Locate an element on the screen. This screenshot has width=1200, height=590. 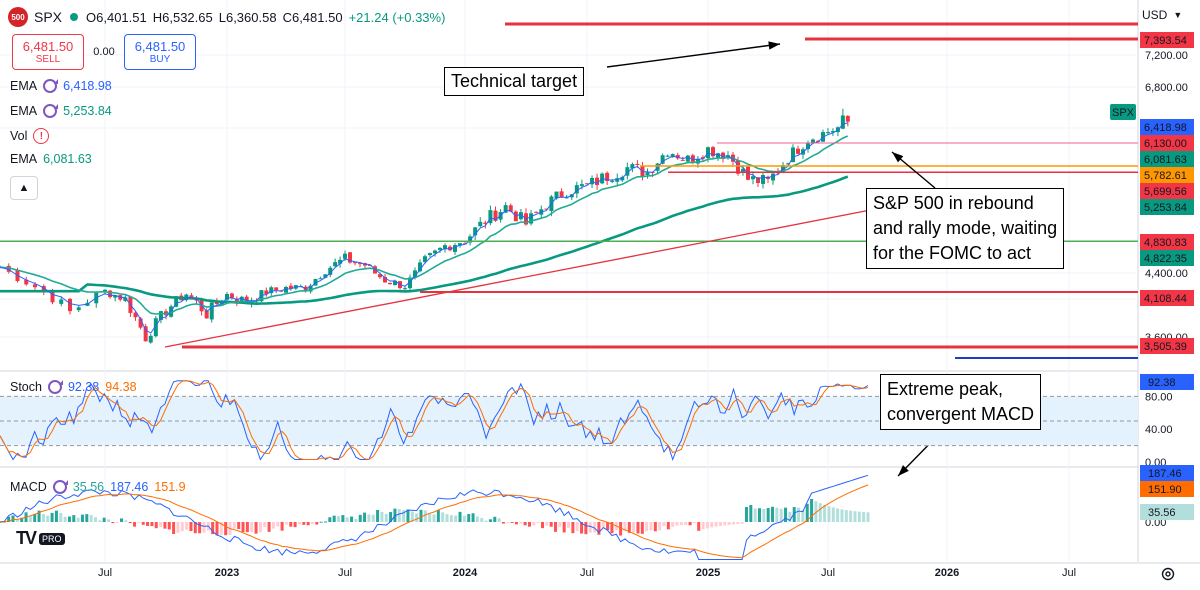
stoch-d-value: 94.38 is located at coordinates (121, 387).